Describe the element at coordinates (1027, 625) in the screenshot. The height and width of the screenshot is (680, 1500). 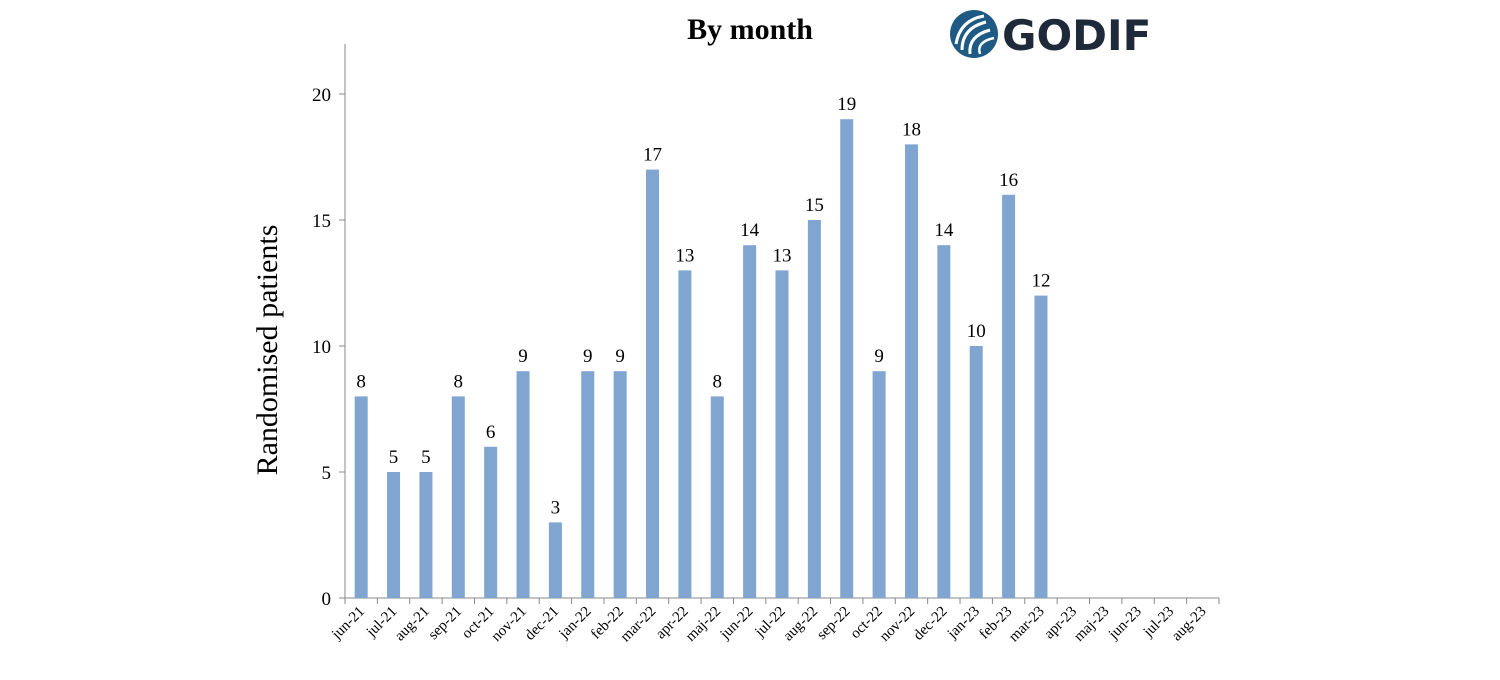
I see `x-tick-label: mar-23` at that location.